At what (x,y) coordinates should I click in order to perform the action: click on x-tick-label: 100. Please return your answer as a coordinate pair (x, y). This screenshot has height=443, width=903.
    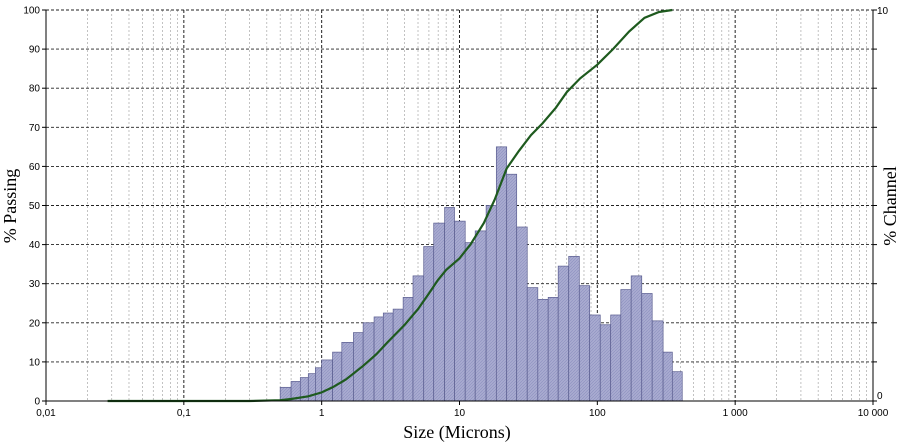
    Looking at the image, I should click on (597, 413).